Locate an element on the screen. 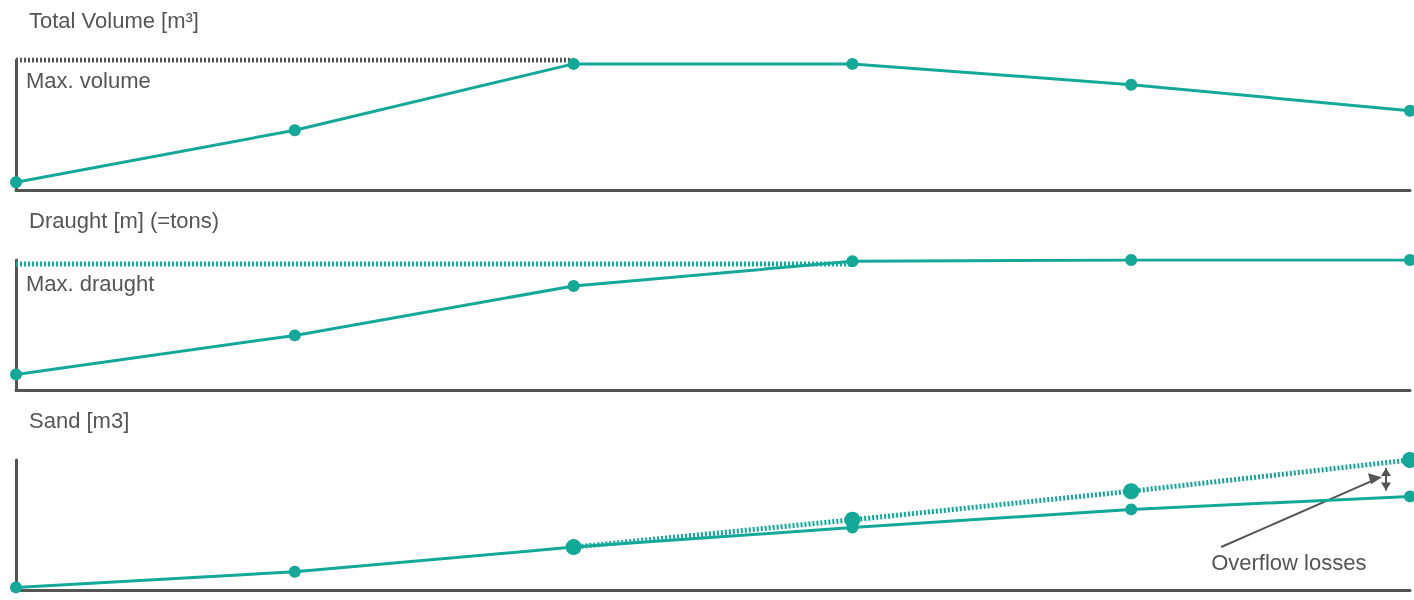  chart-title: Sand [m3] is located at coordinates (79, 420).